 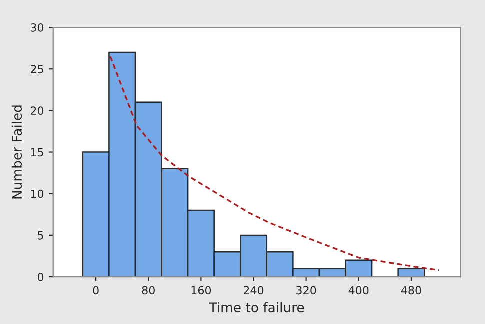 I want to click on y-tick-label: 5, so click(x=41, y=236).